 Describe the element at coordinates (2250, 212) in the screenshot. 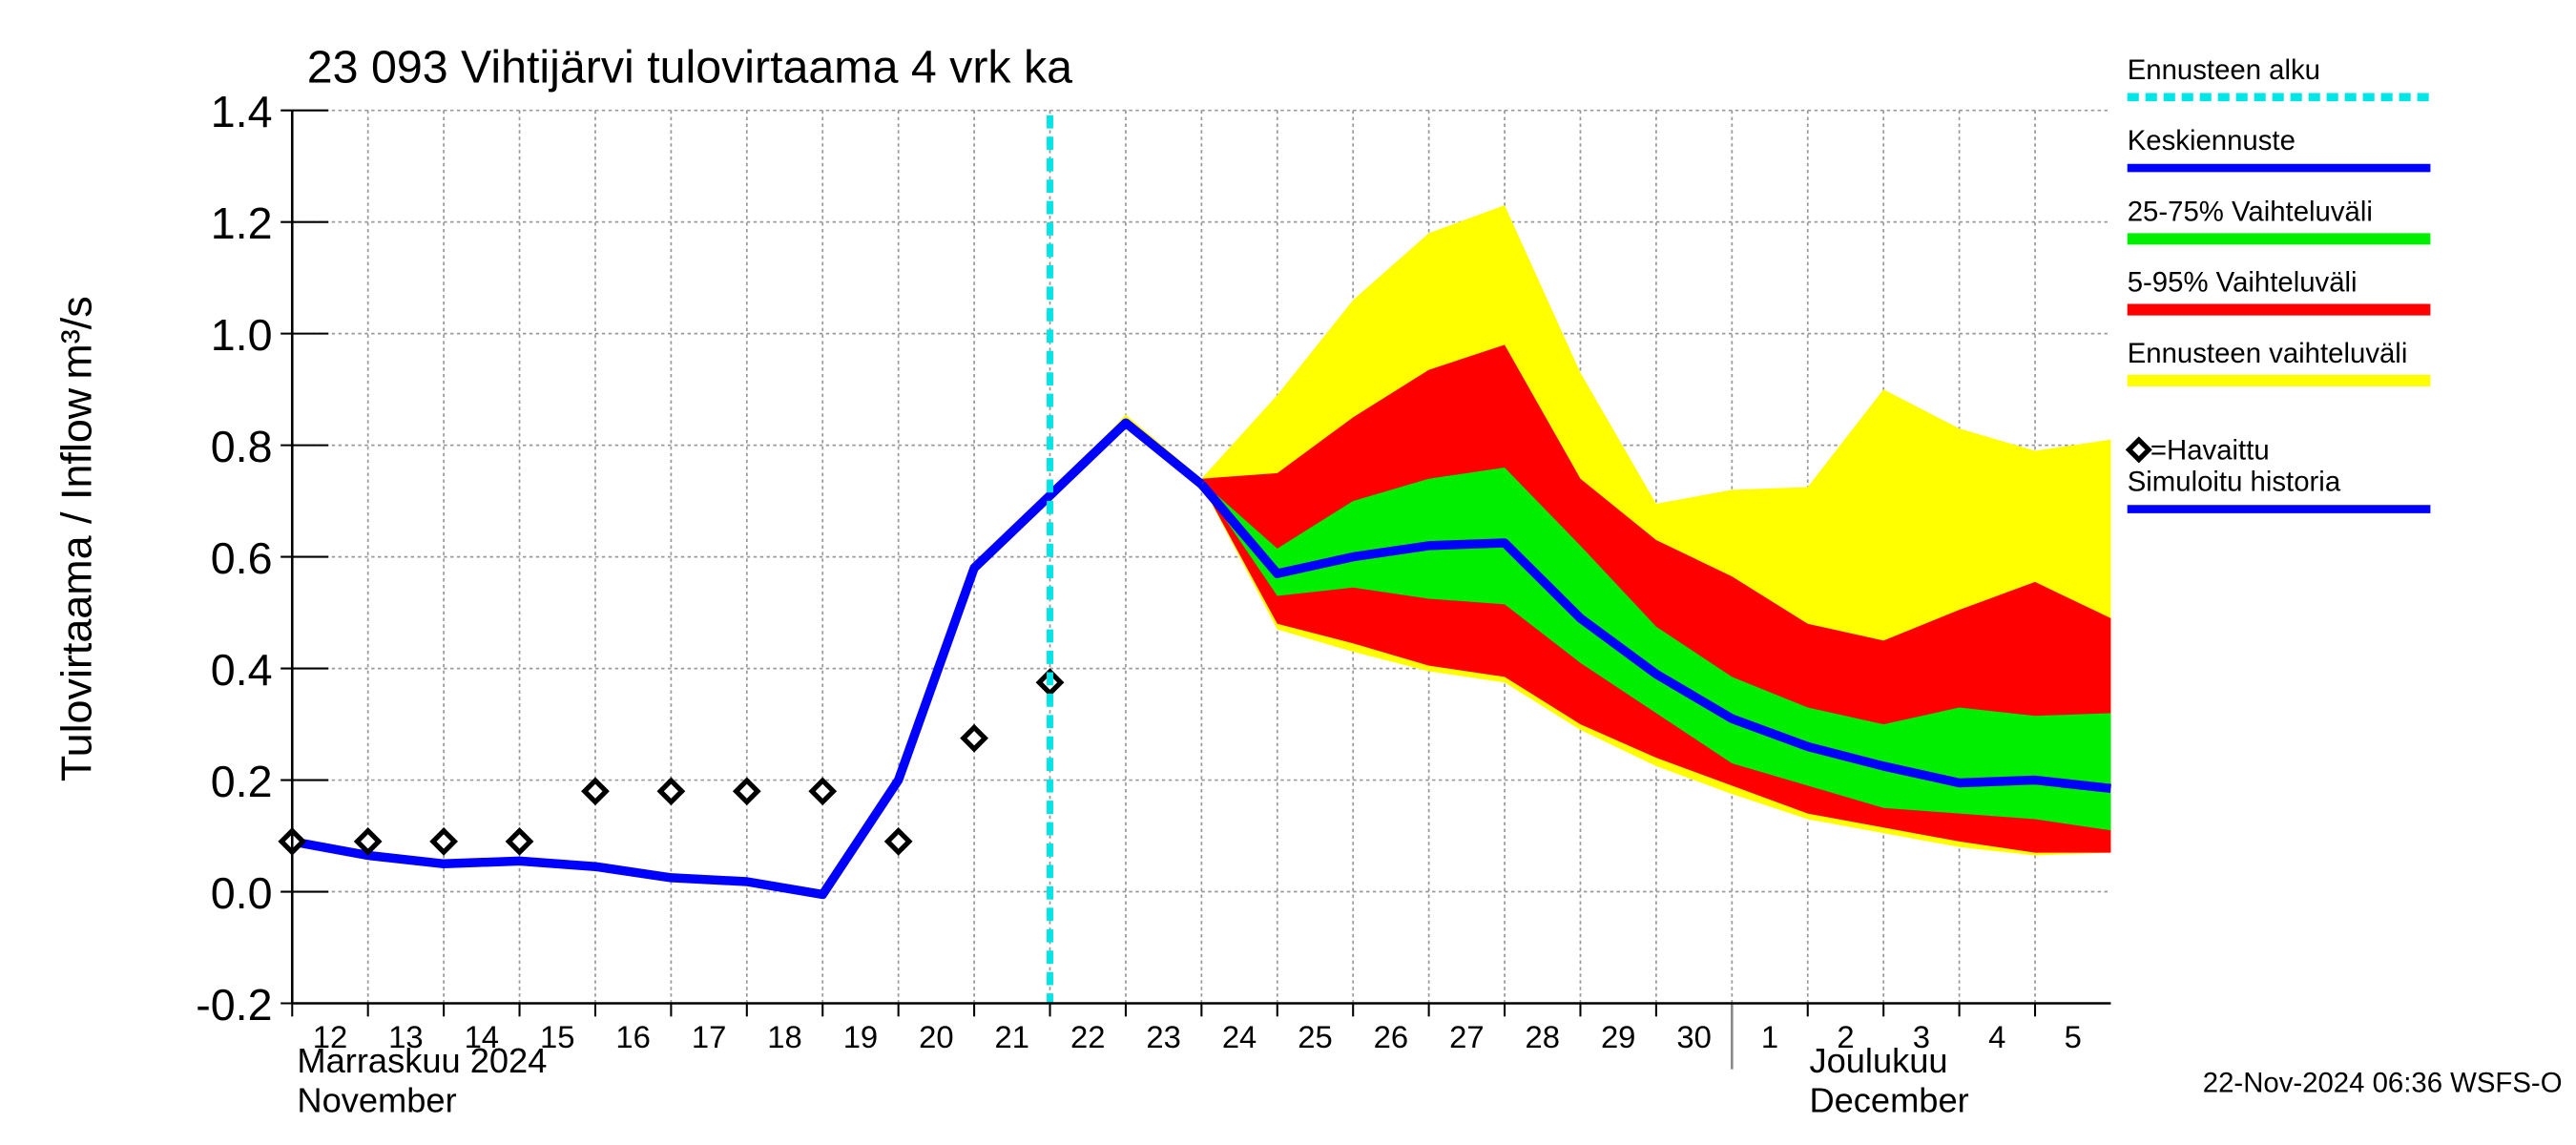

I see `legend-label: 25-75% Vaihteluväli` at that location.